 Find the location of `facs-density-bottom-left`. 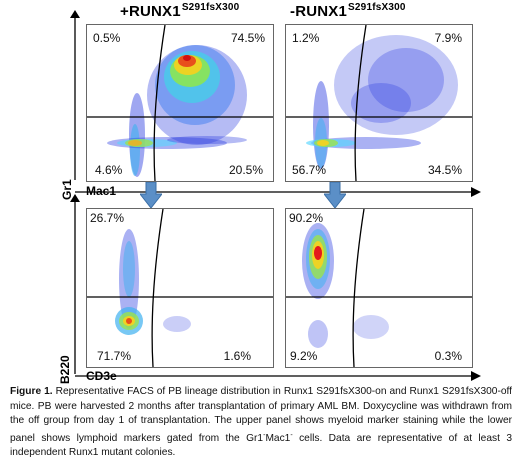

facs-density-bottom-left is located at coordinates (180, 288).